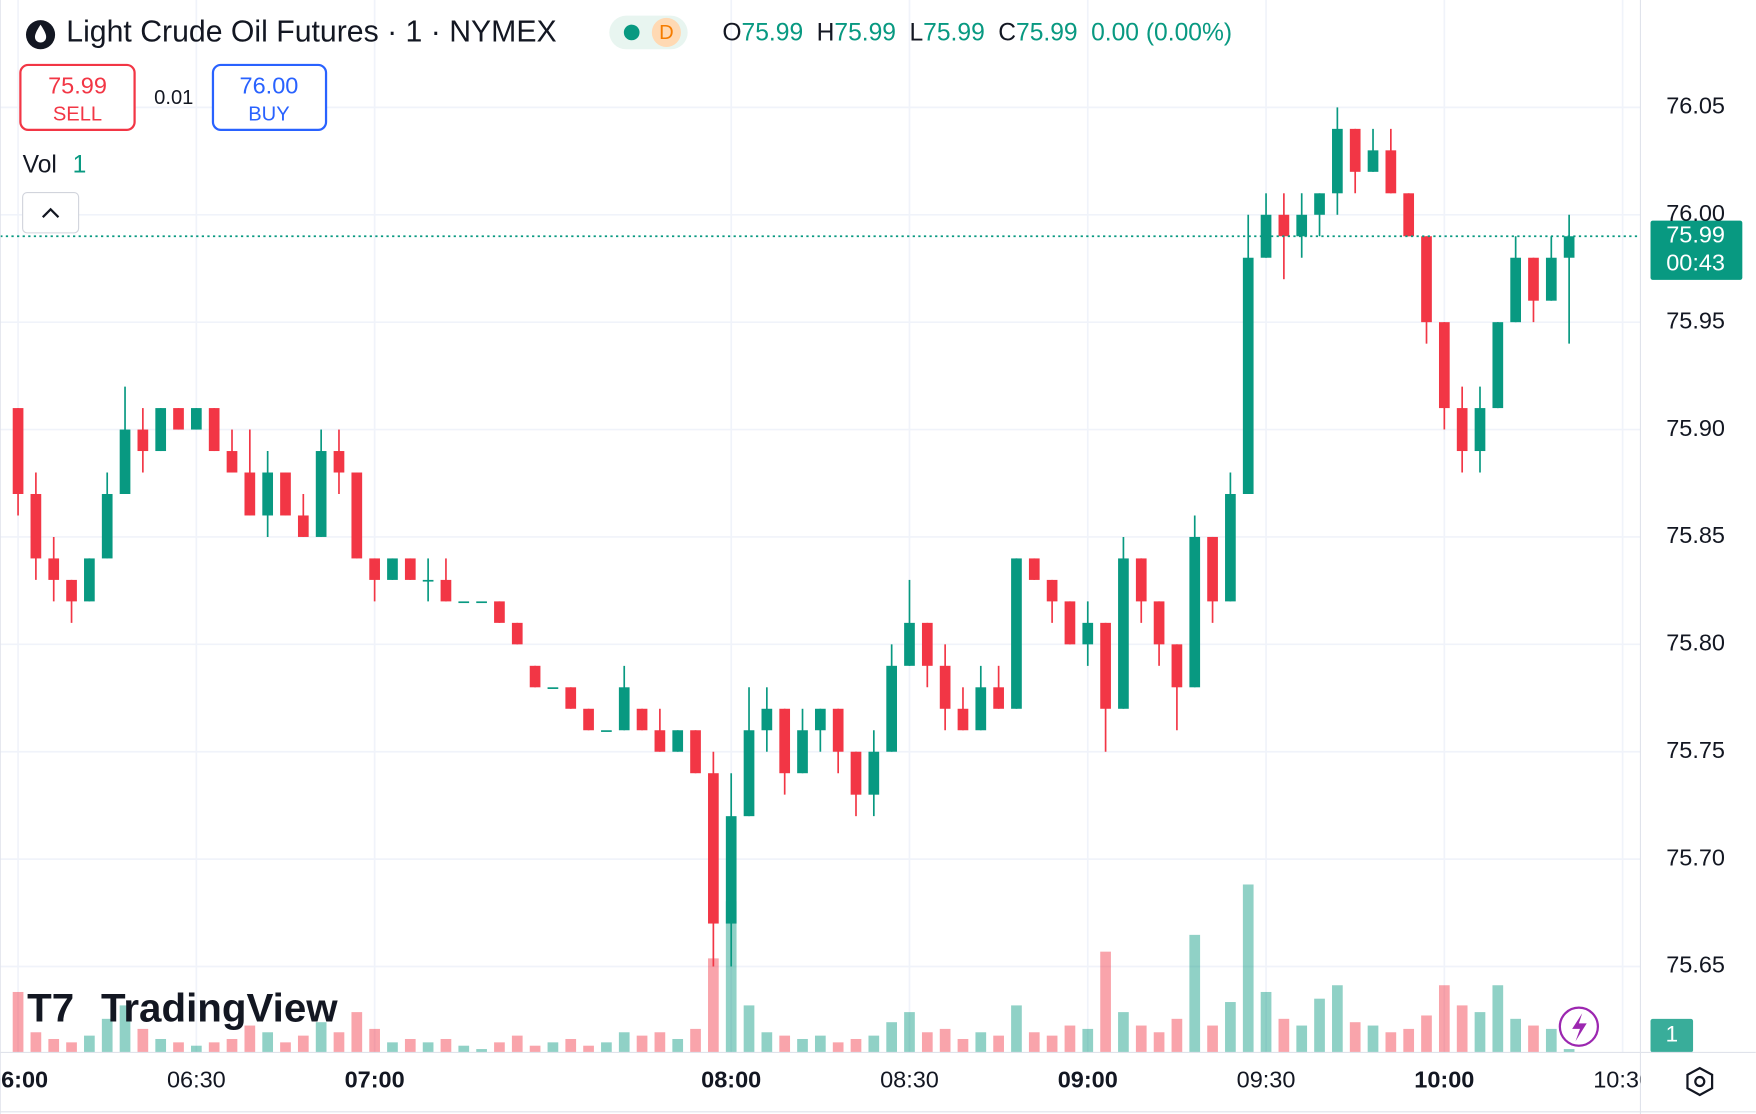  What do you see at coordinates (631, 32) in the screenshot?
I see `market-open-dot` at bounding box center [631, 32].